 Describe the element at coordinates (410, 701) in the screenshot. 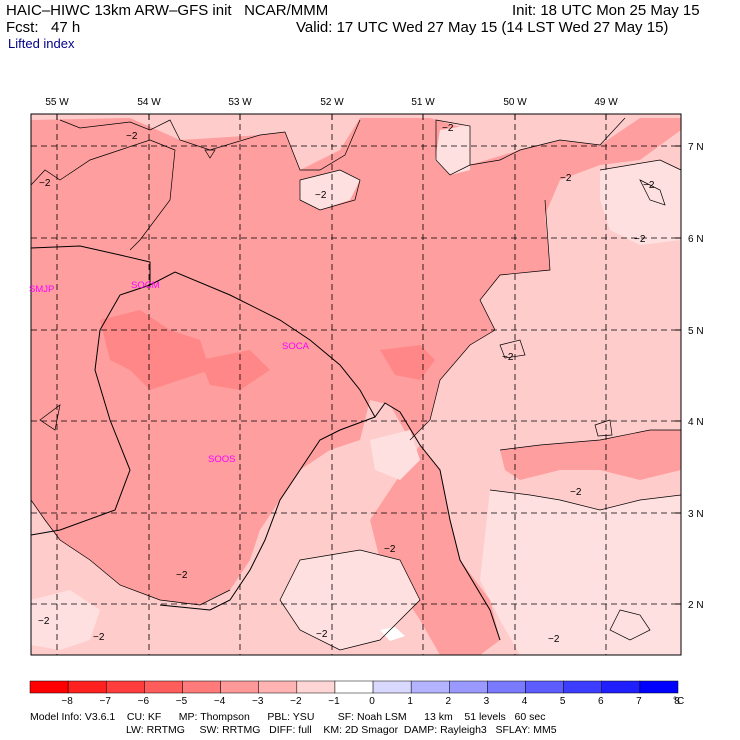

I see `colorbar-label: 1` at that location.